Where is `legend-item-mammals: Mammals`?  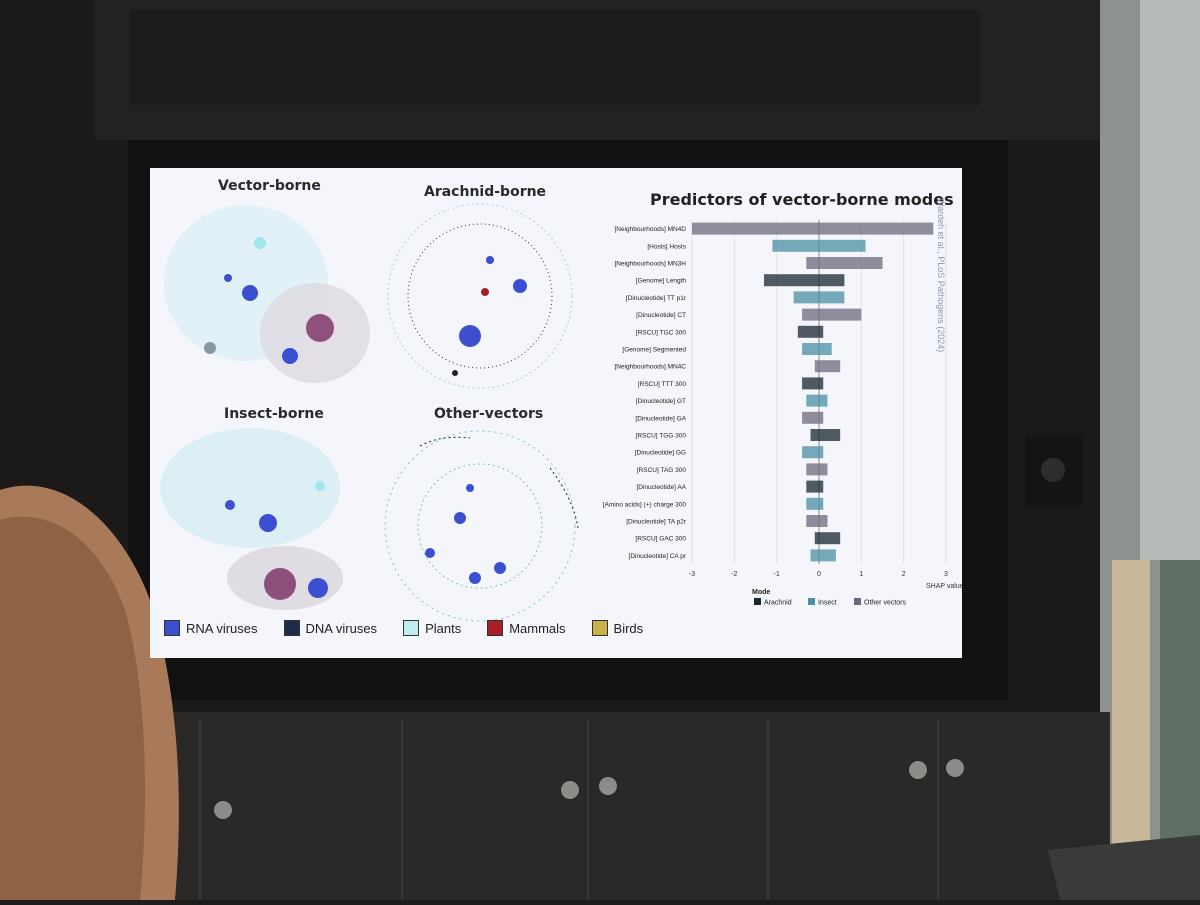
legend-item-mammals: Mammals is located at coordinates (526, 628).